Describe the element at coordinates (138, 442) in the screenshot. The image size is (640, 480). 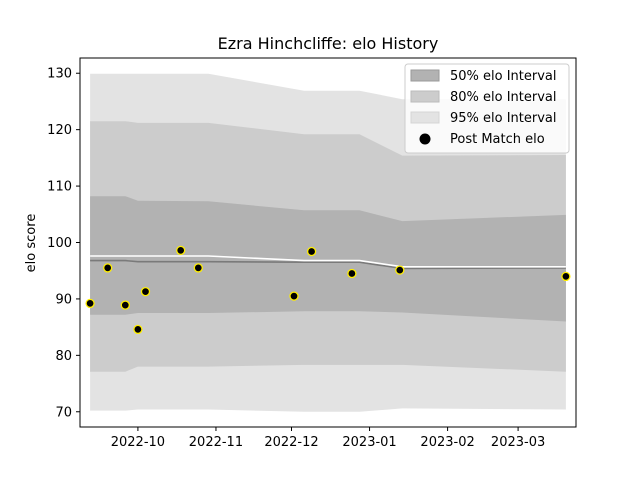
I see `x-tick-label: 2022-10` at that location.